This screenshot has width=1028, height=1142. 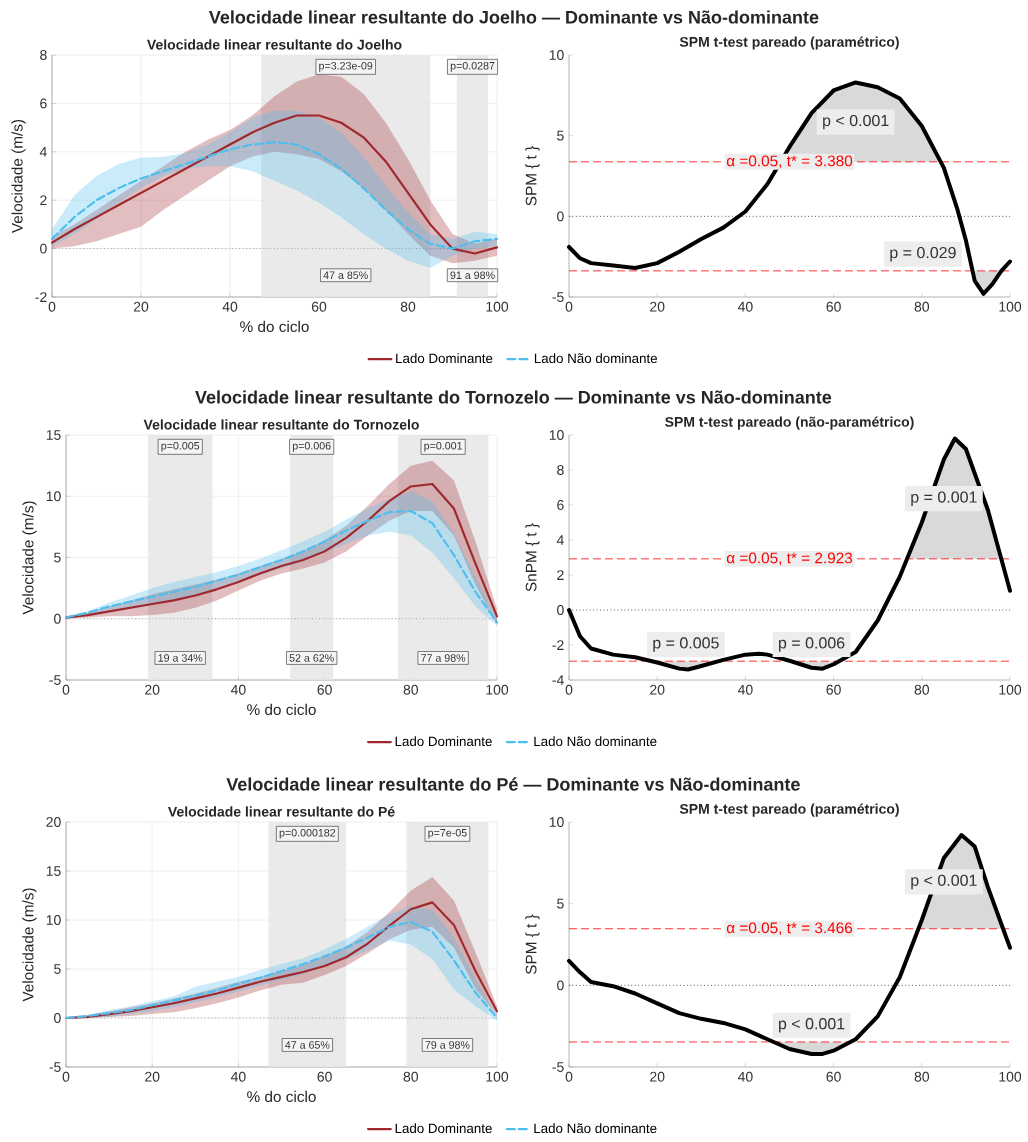 I want to click on chart-title: Velocidade linear resultante do Pé — Dominante vs Não-dominante, so click(x=513, y=784).